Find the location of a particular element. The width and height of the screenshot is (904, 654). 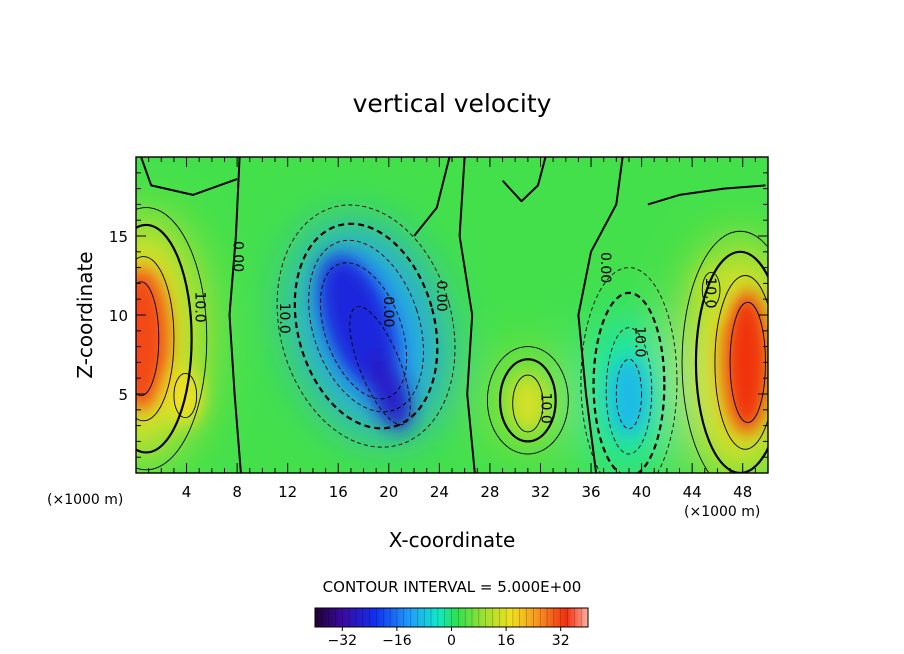

x-axis-label: X-coordinate is located at coordinates (452, 540).